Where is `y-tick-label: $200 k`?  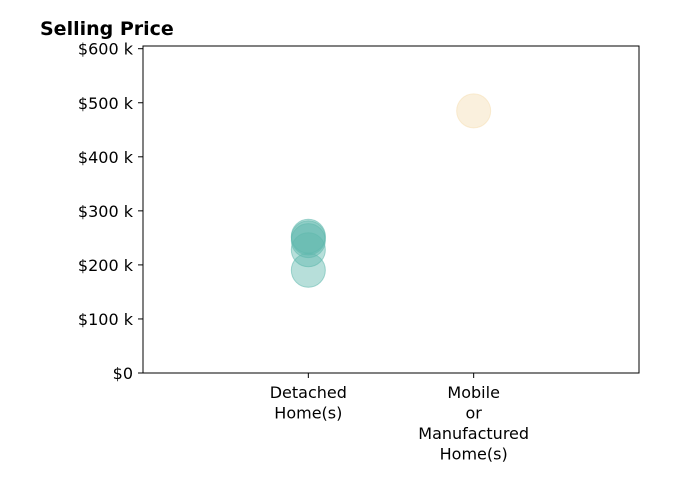 y-tick-label: $200 k is located at coordinates (106, 265).